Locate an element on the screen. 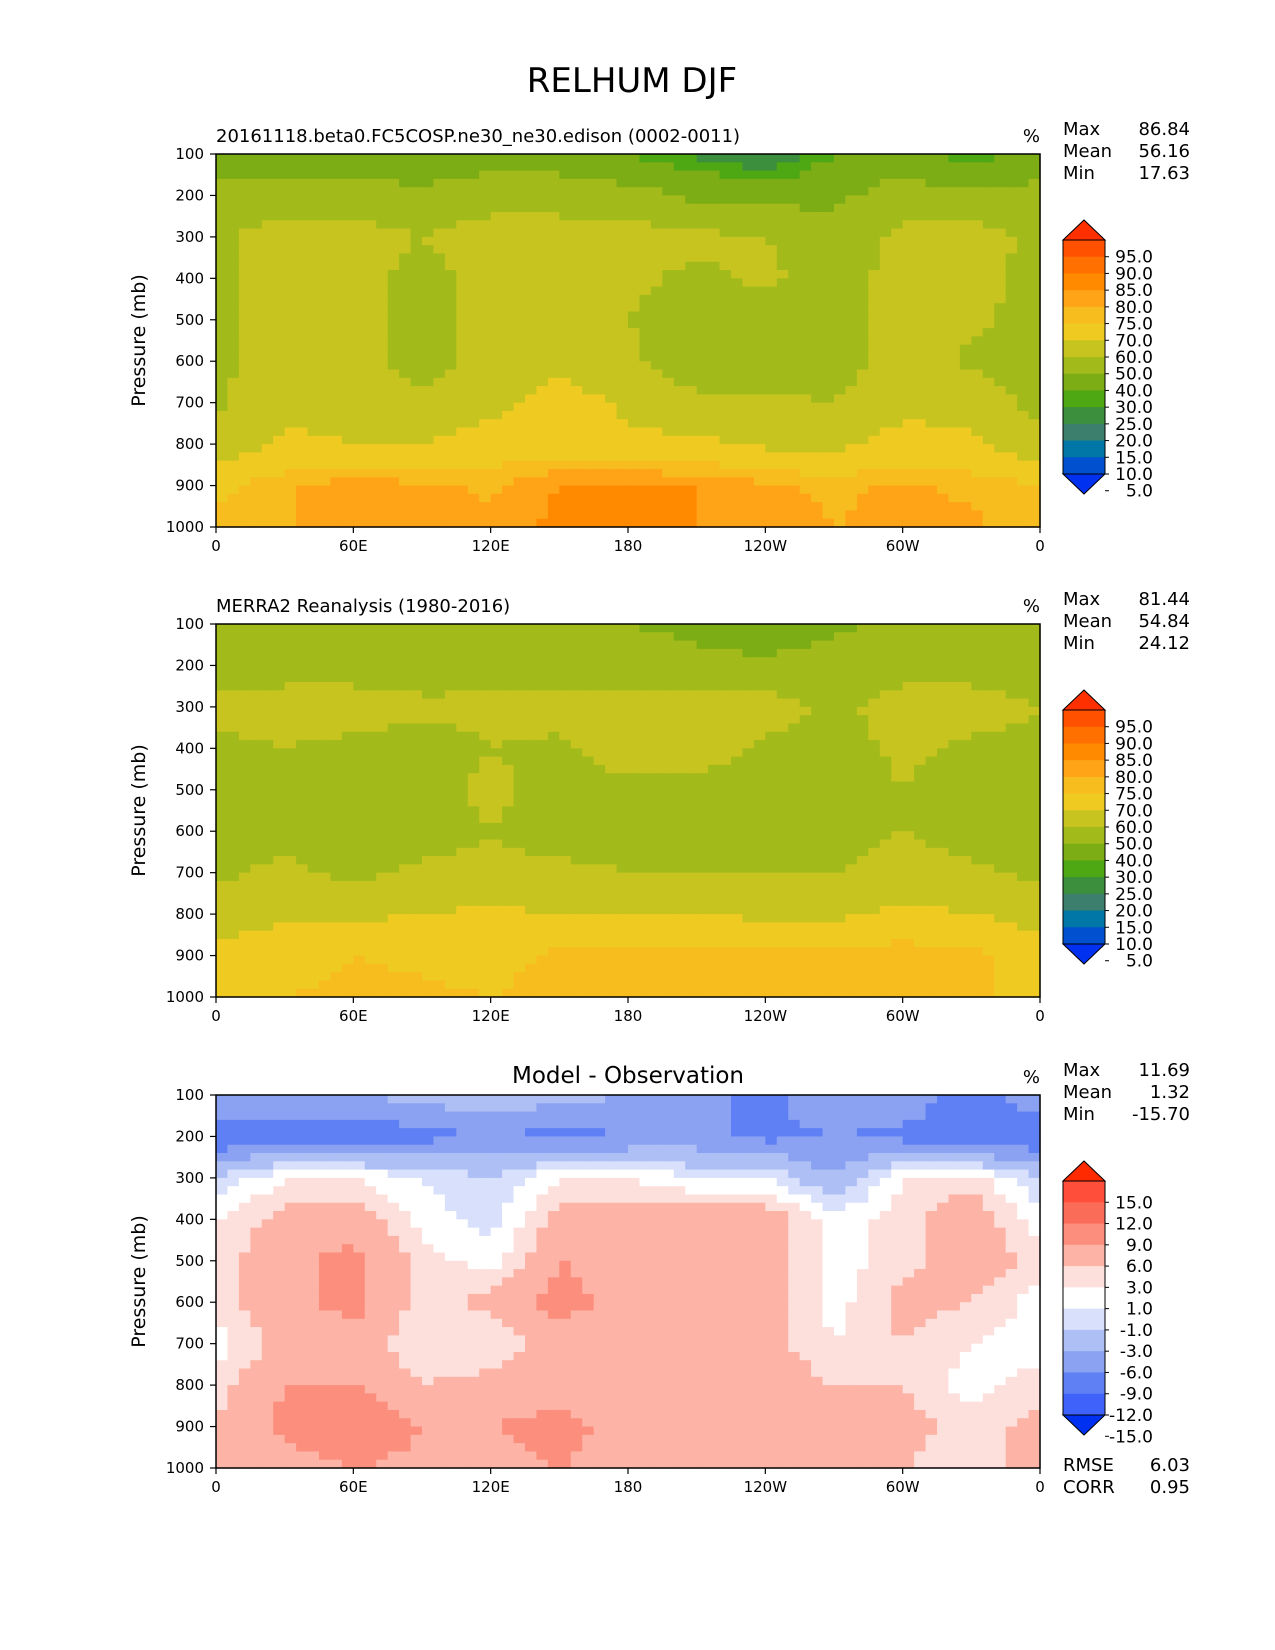  y-tick-label: 600 is located at coordinates (189, 361).